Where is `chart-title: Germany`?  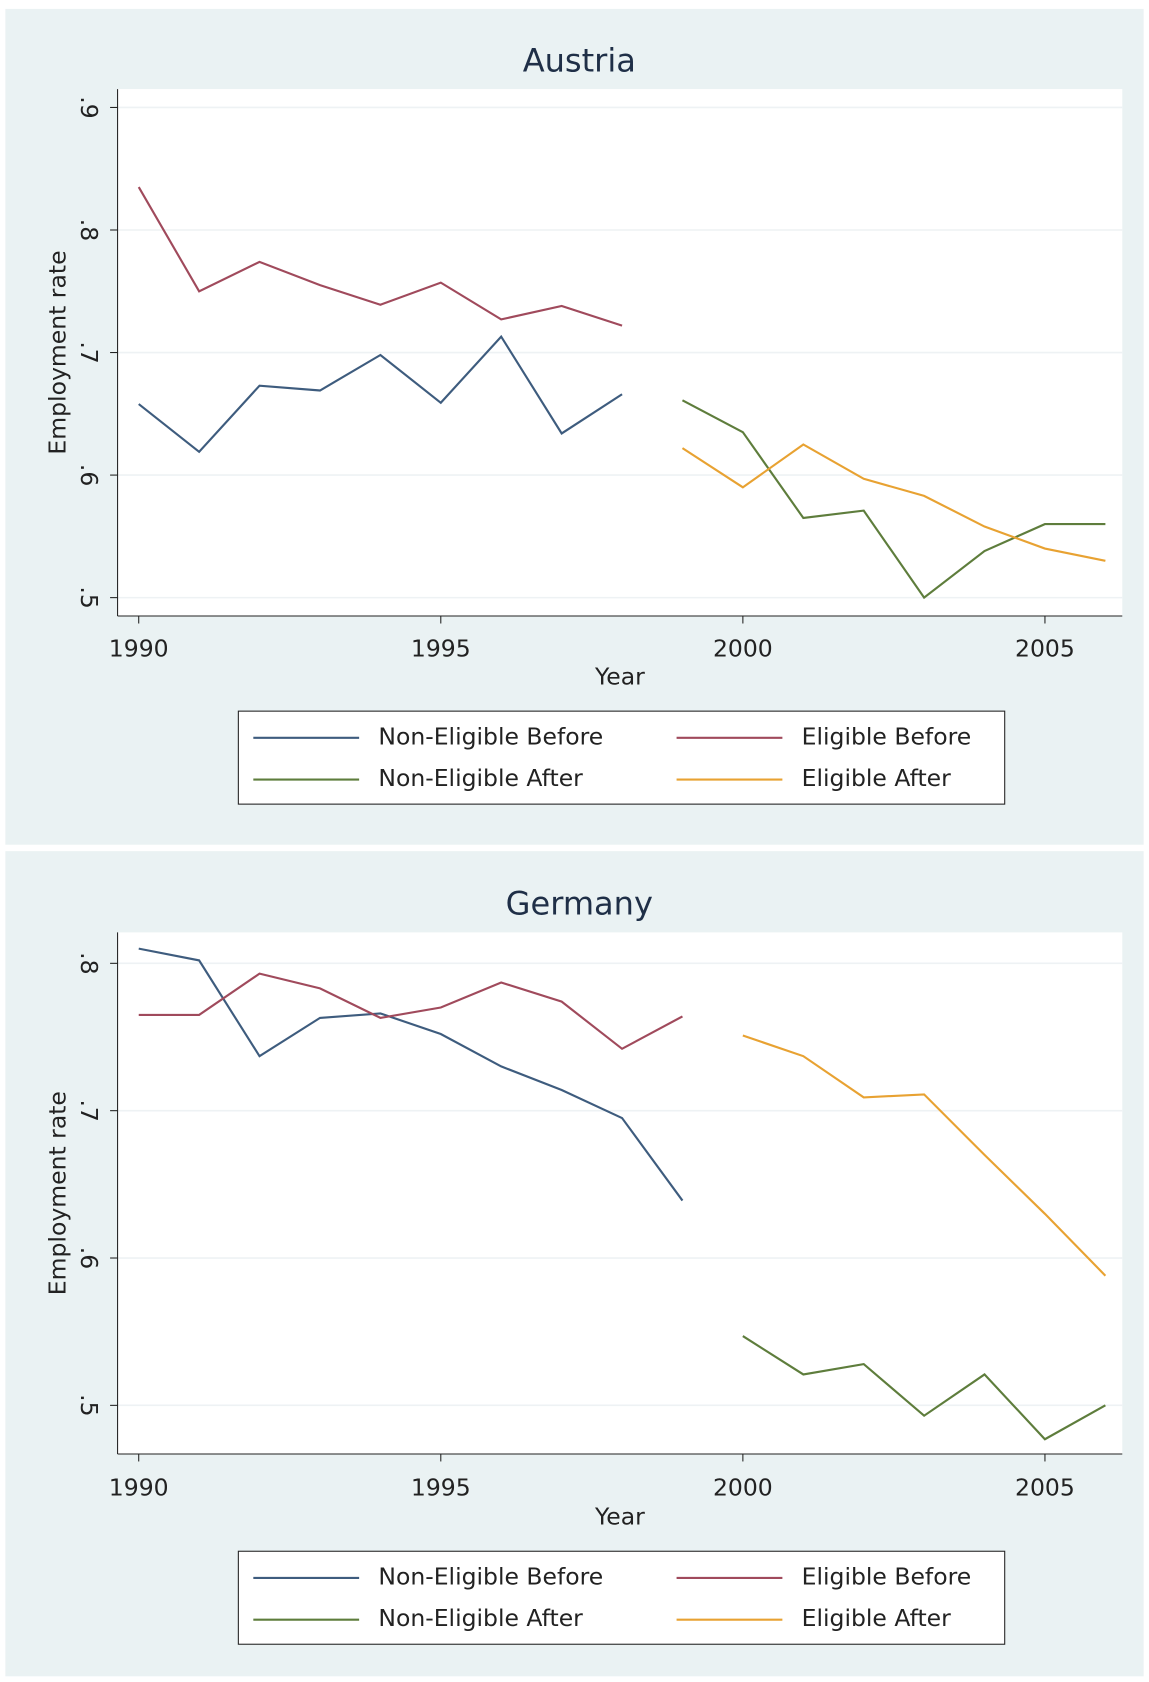
chart-title: Germany is located at coordinates (579, 904).